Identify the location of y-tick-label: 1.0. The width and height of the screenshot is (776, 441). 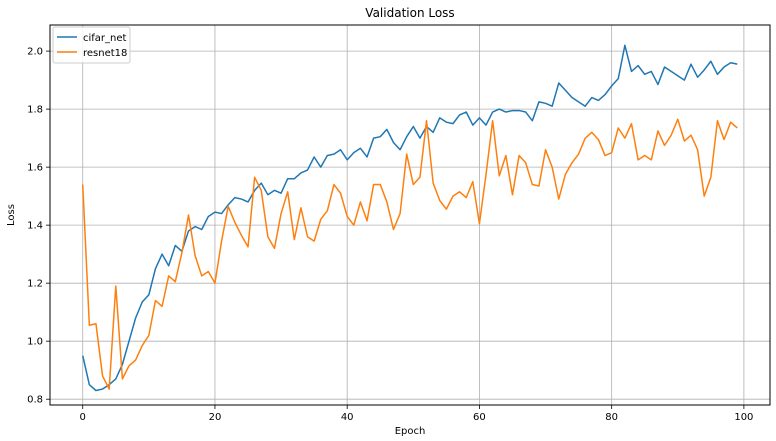
(35, 342).